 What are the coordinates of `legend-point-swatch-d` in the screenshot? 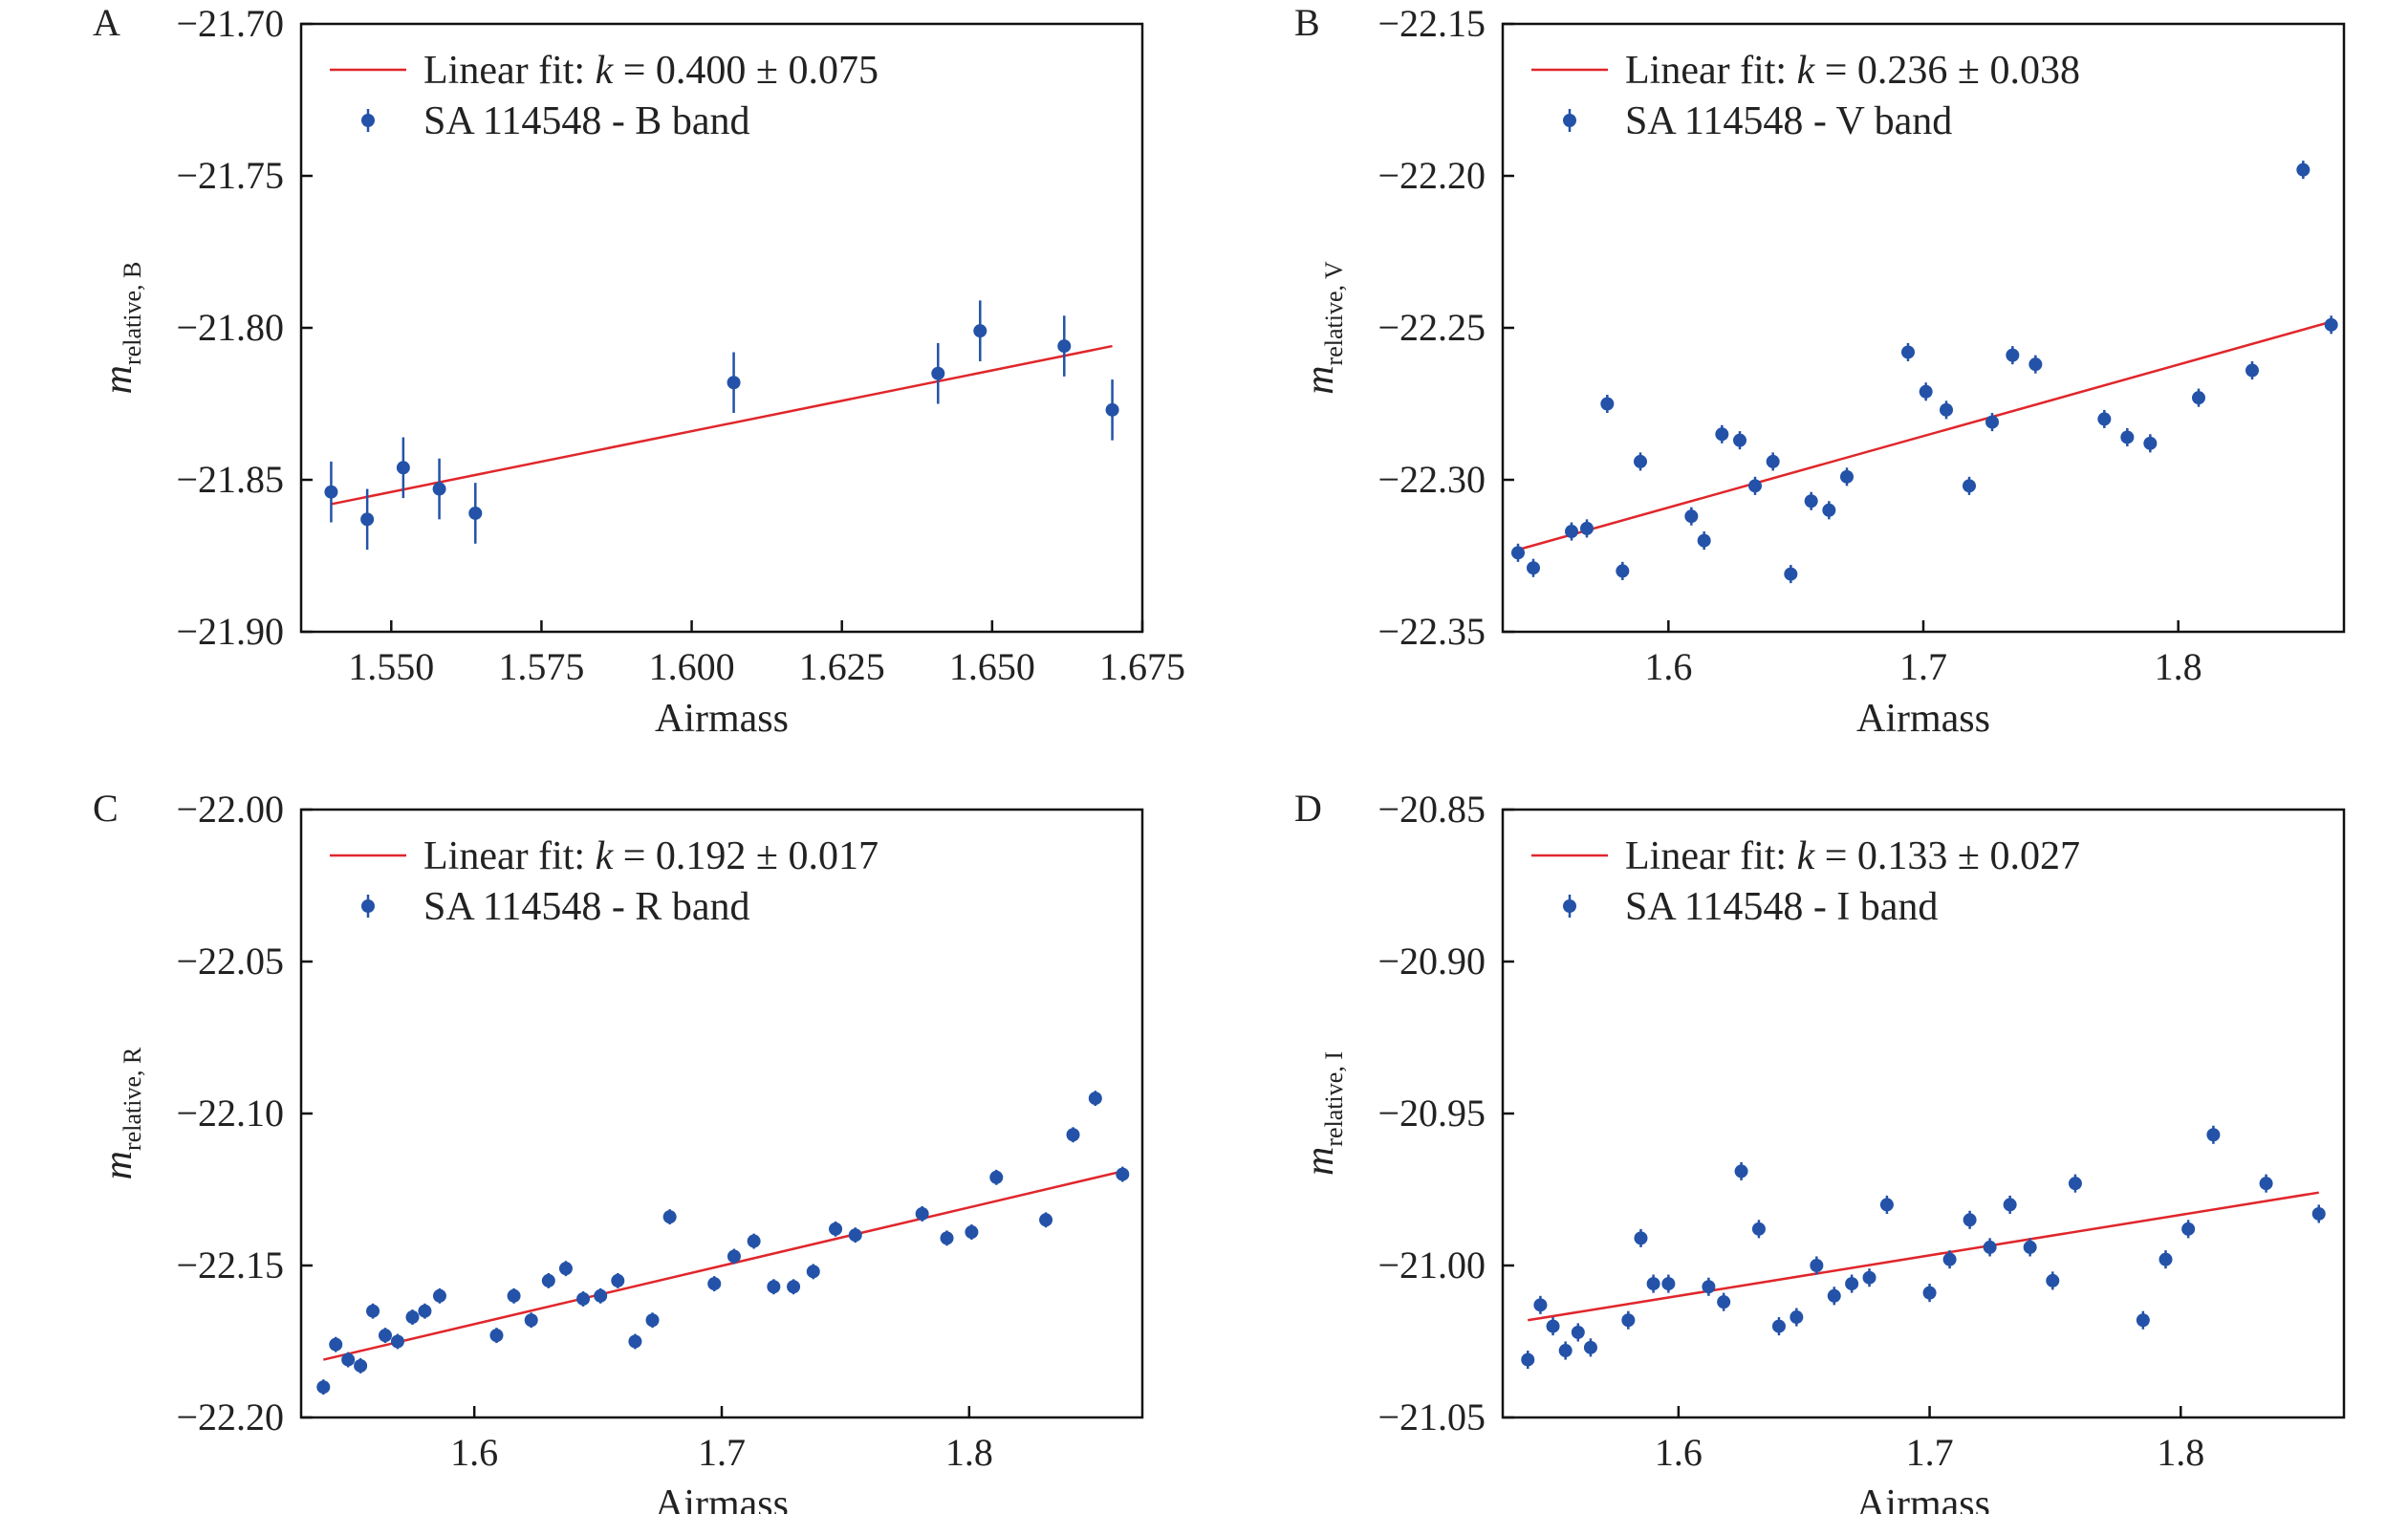 It's located at (1569, 906).